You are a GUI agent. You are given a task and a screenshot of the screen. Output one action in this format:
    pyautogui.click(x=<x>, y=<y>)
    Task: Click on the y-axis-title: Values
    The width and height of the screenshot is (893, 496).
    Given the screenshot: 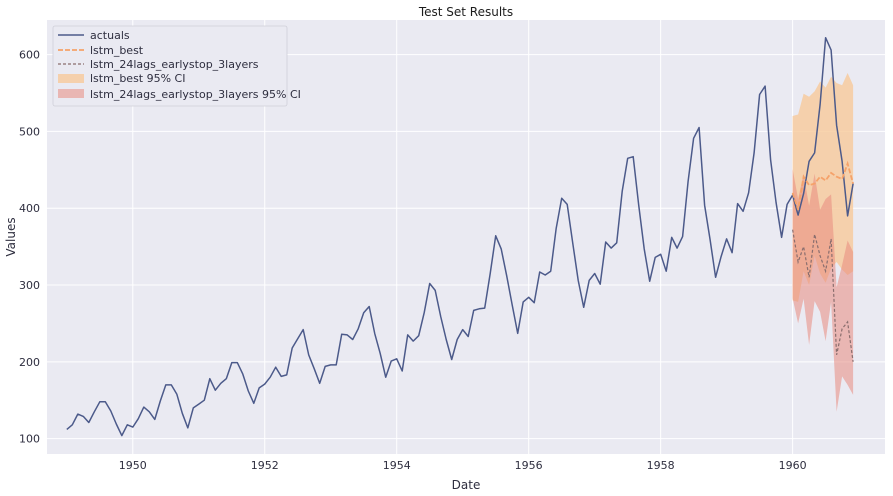 What is the action you would take?
    pyautogui.click(x=11, y=236)
    